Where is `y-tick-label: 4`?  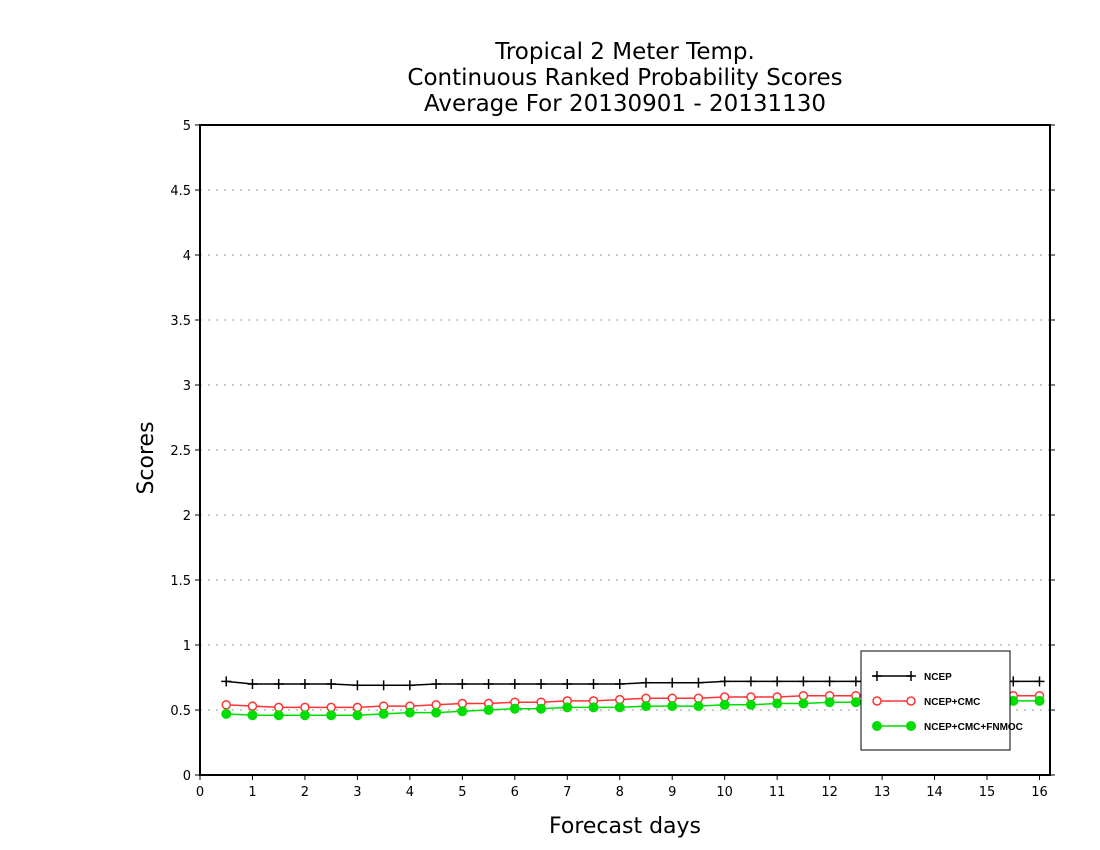 y-tick-label: 4 is located at coordinates (187, 256).